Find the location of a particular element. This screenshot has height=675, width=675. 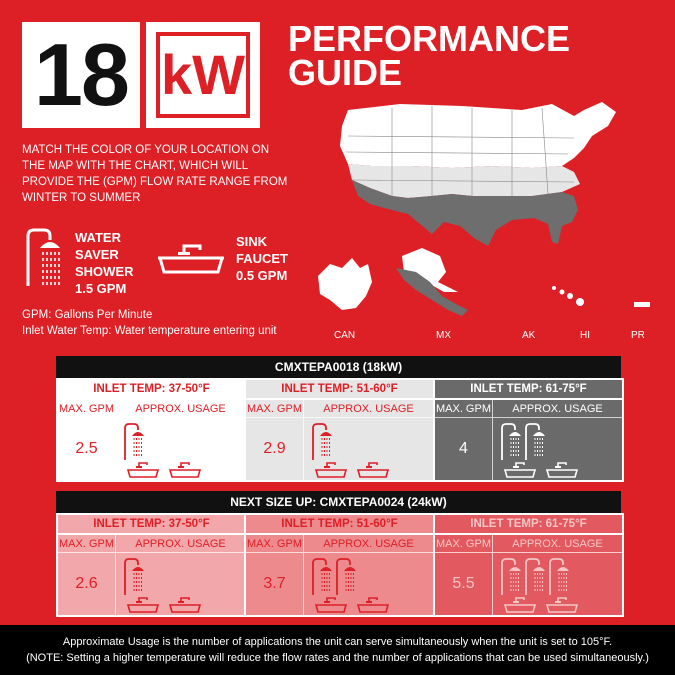

sink-line-2: FAUCET is located at coordinates (262, 258).